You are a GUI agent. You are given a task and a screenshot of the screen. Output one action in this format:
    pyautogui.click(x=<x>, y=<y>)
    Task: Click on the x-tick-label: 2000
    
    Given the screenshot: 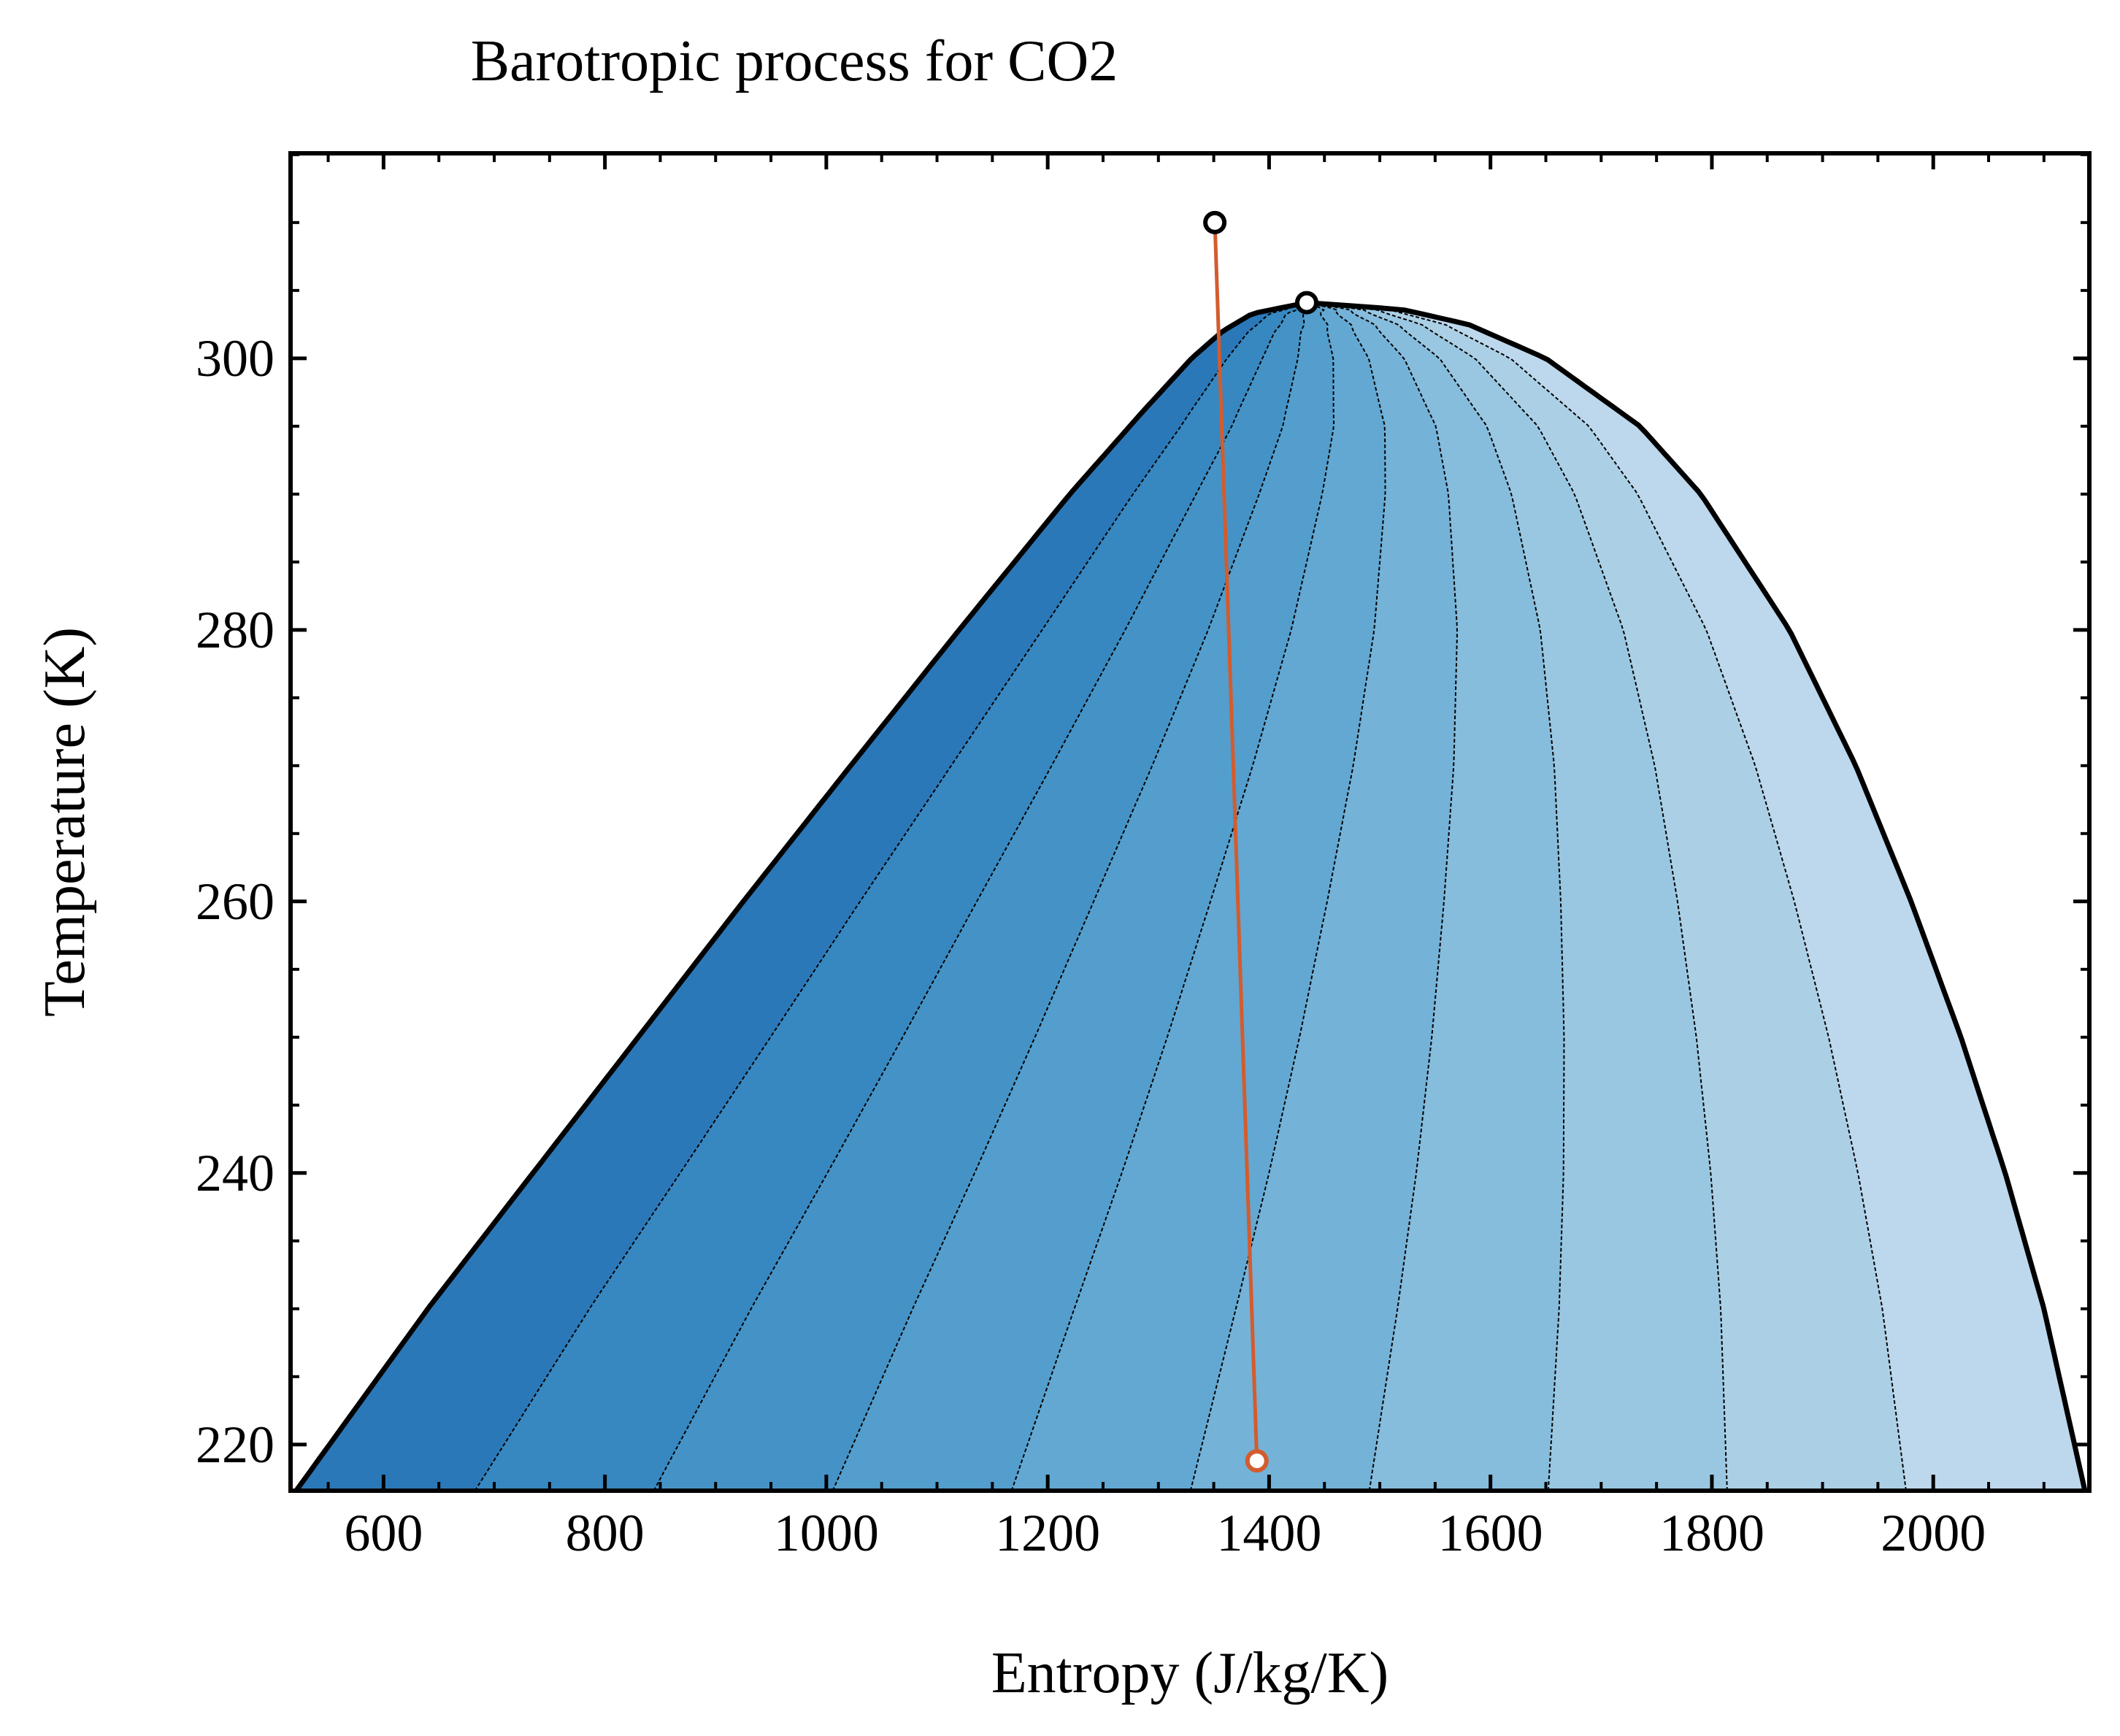 What is the action you would take?
    pyautogui.click(x=1933, y=1533)
    